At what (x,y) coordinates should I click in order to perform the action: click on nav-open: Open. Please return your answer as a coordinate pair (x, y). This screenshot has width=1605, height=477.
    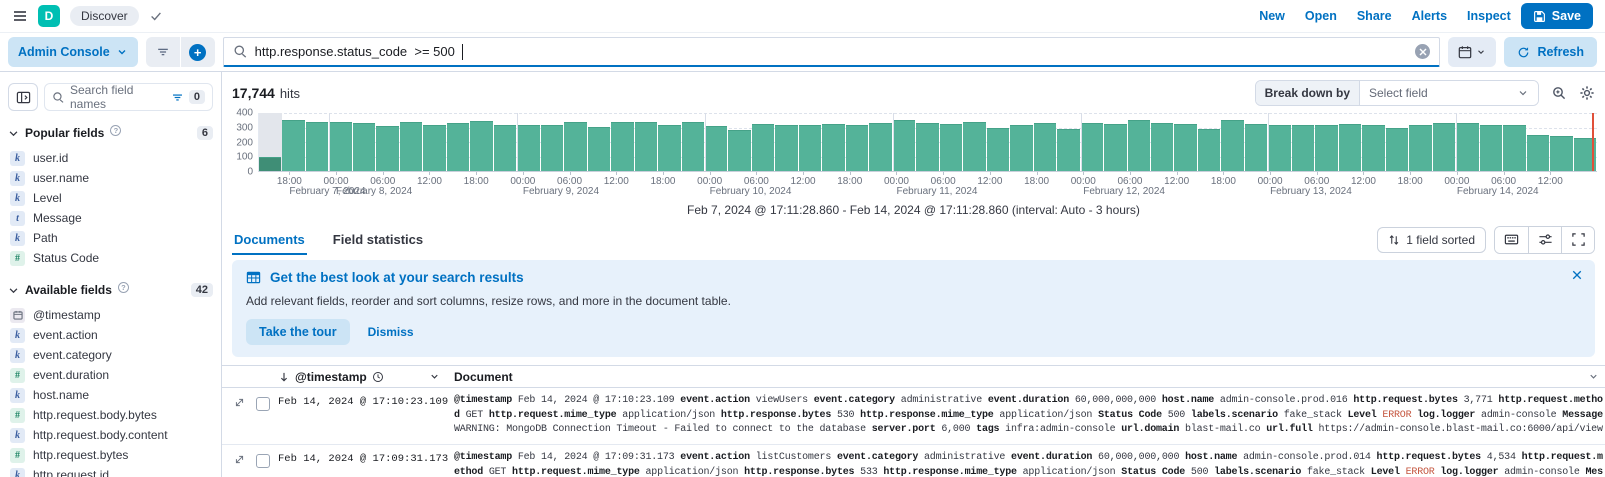
    Looking at the image, I should click on (1320, 16).